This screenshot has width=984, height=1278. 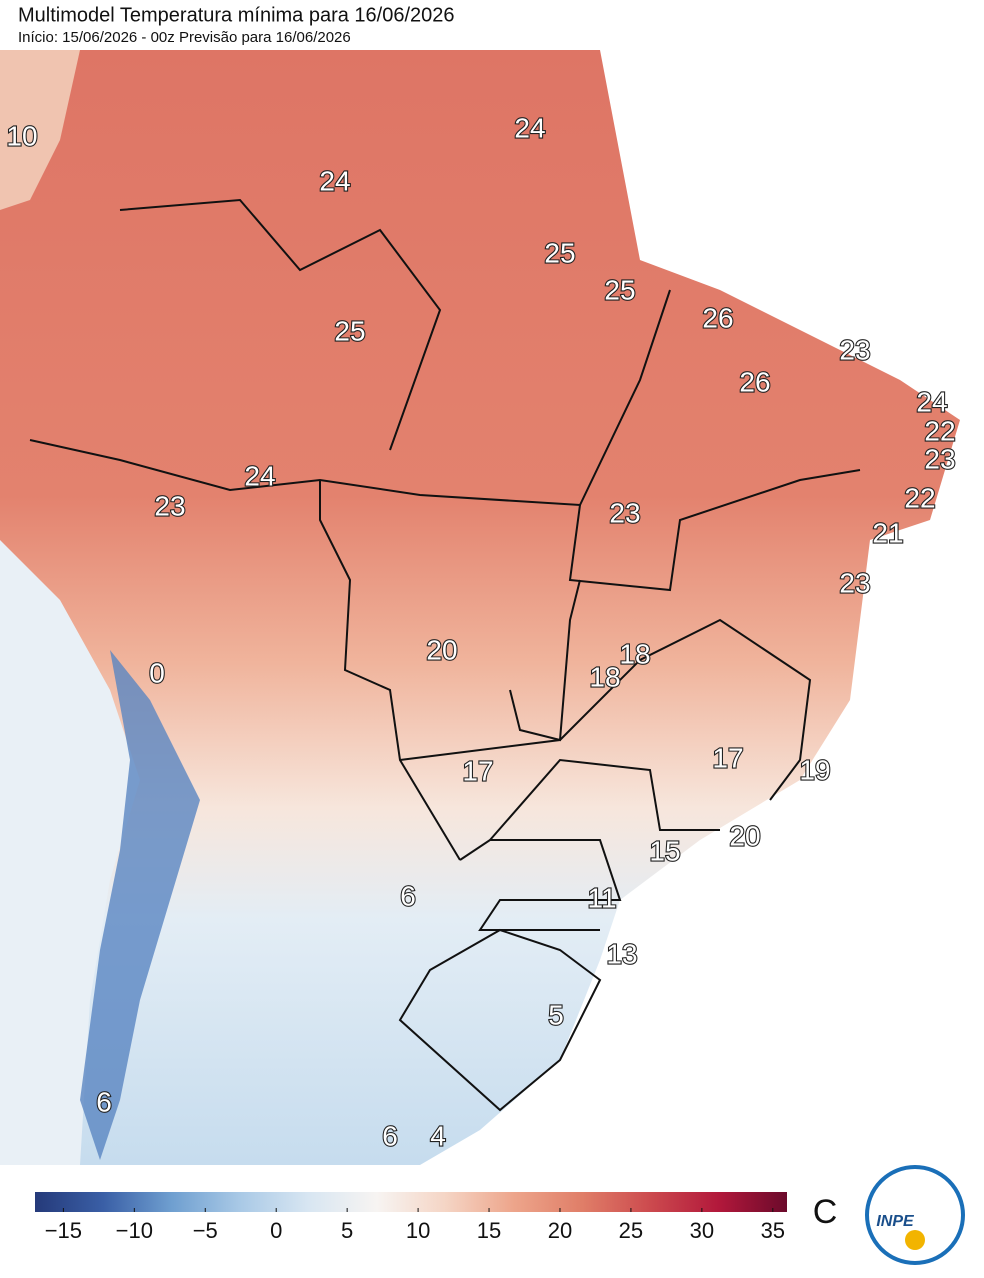 I want to click on logo: INPE, so click(x=915, y=1215).